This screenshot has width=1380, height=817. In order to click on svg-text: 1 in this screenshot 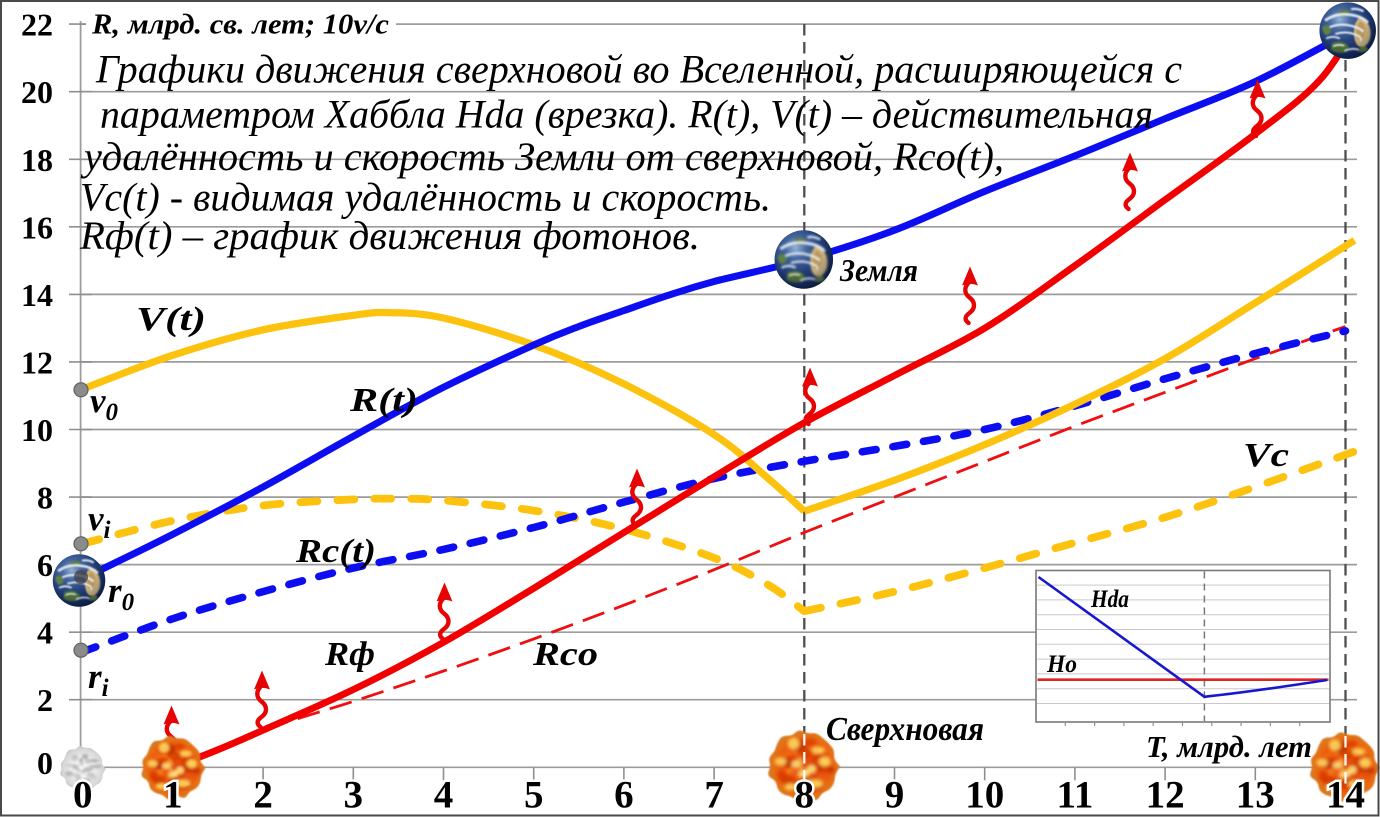, I will do `click(173, 795)`.